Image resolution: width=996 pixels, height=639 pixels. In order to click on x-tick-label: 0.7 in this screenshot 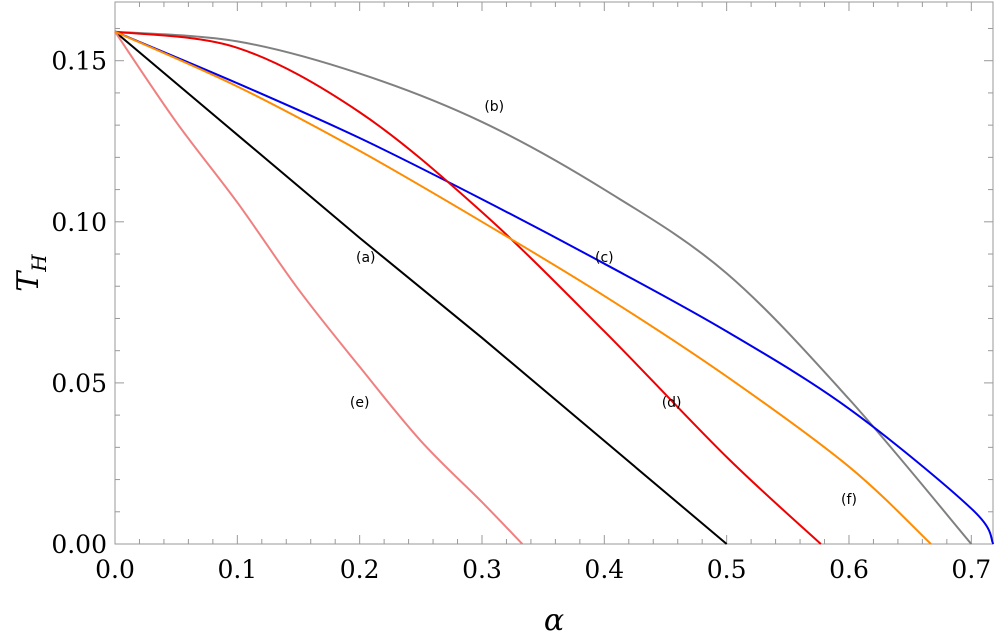, I will do `click(971, 569)`.